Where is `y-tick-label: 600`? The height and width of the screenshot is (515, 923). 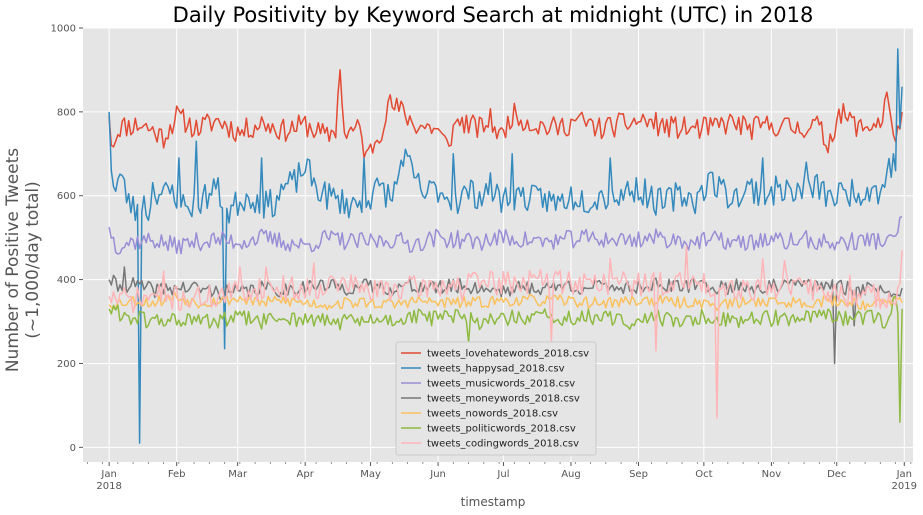 y-tick-label: 600 is located at coordinates (66, 196).